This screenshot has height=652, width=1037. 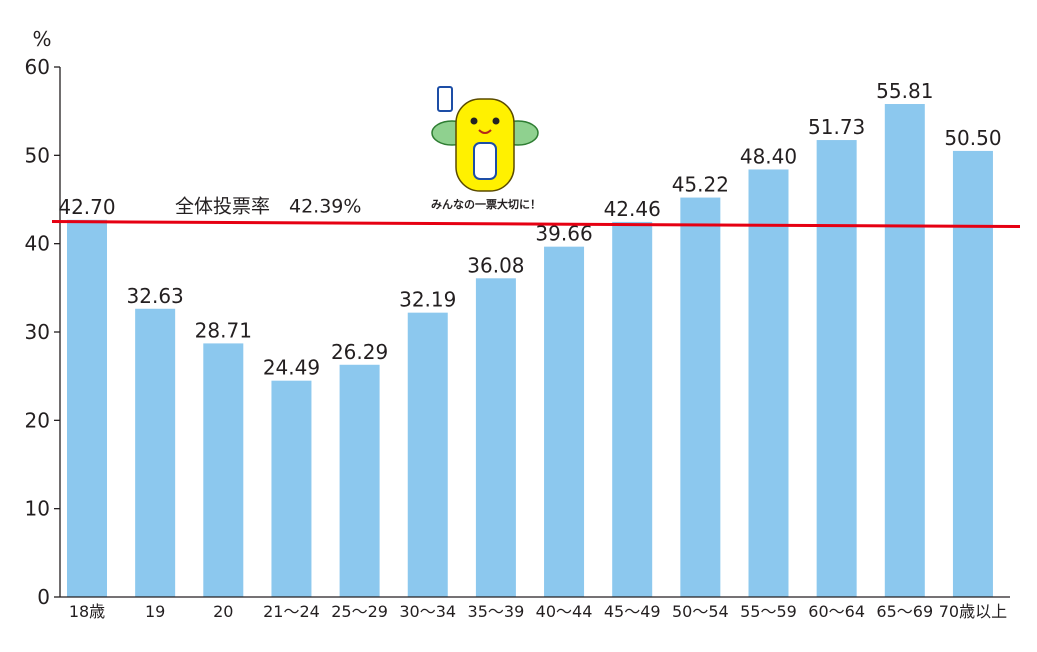 What do you see at coordinates (291, 611) in the screenshot?
I see `x-tick-label: 21～24` at bounding box center [291, 611].